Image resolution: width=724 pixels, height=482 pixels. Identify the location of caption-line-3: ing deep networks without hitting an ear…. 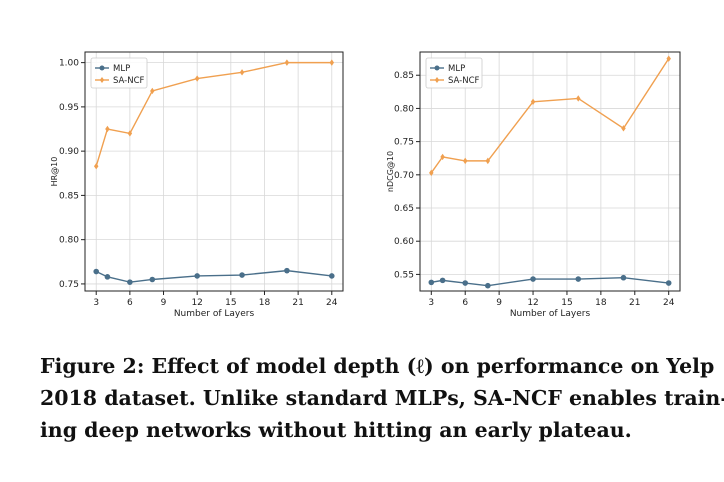
(336, 430).